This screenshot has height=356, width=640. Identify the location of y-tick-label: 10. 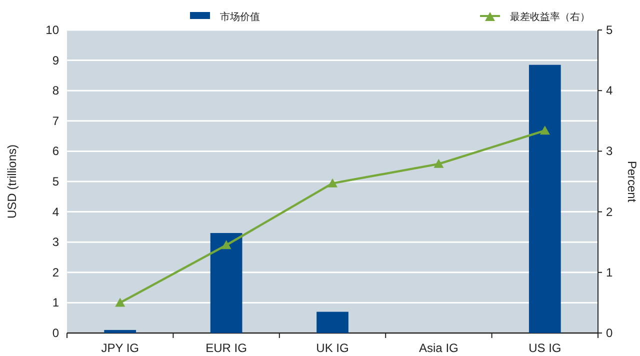
(53, 30).